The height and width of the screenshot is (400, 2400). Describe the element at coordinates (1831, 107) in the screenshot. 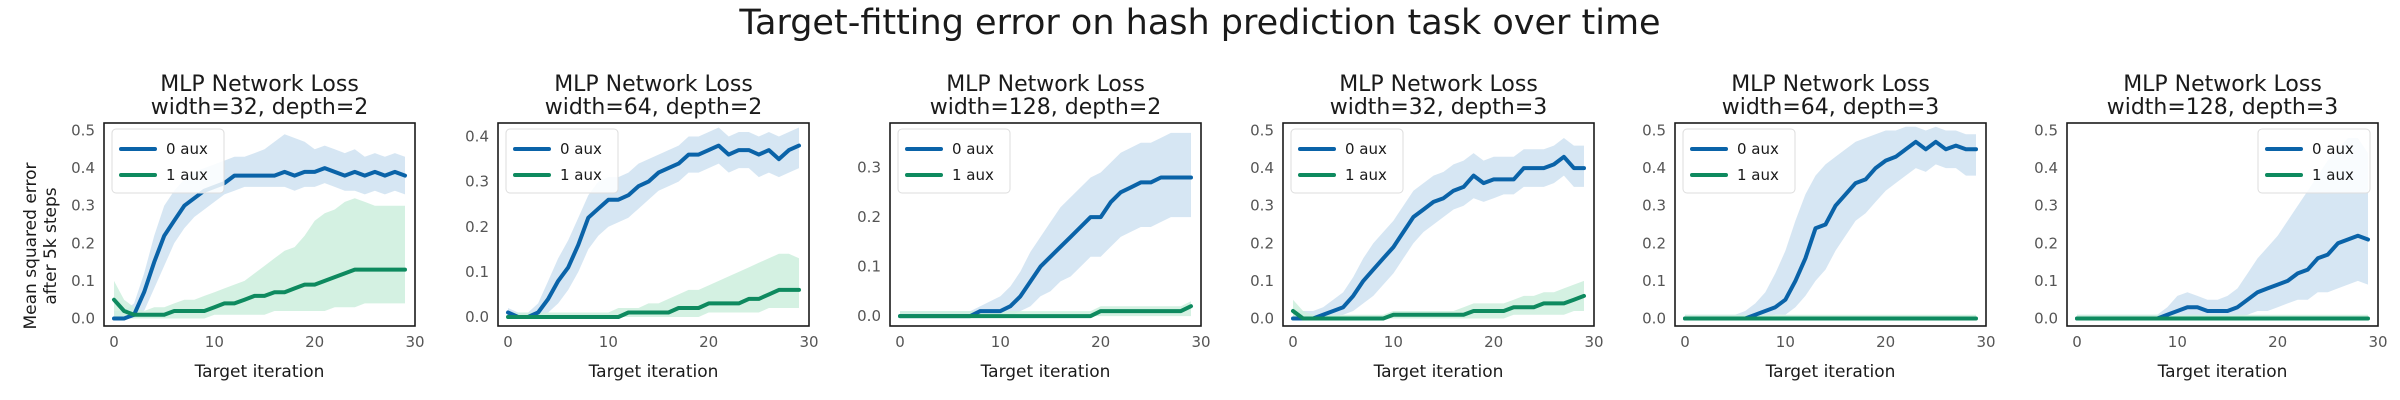

I see `subplot-subtitle: width=64, depth=3` at that location.